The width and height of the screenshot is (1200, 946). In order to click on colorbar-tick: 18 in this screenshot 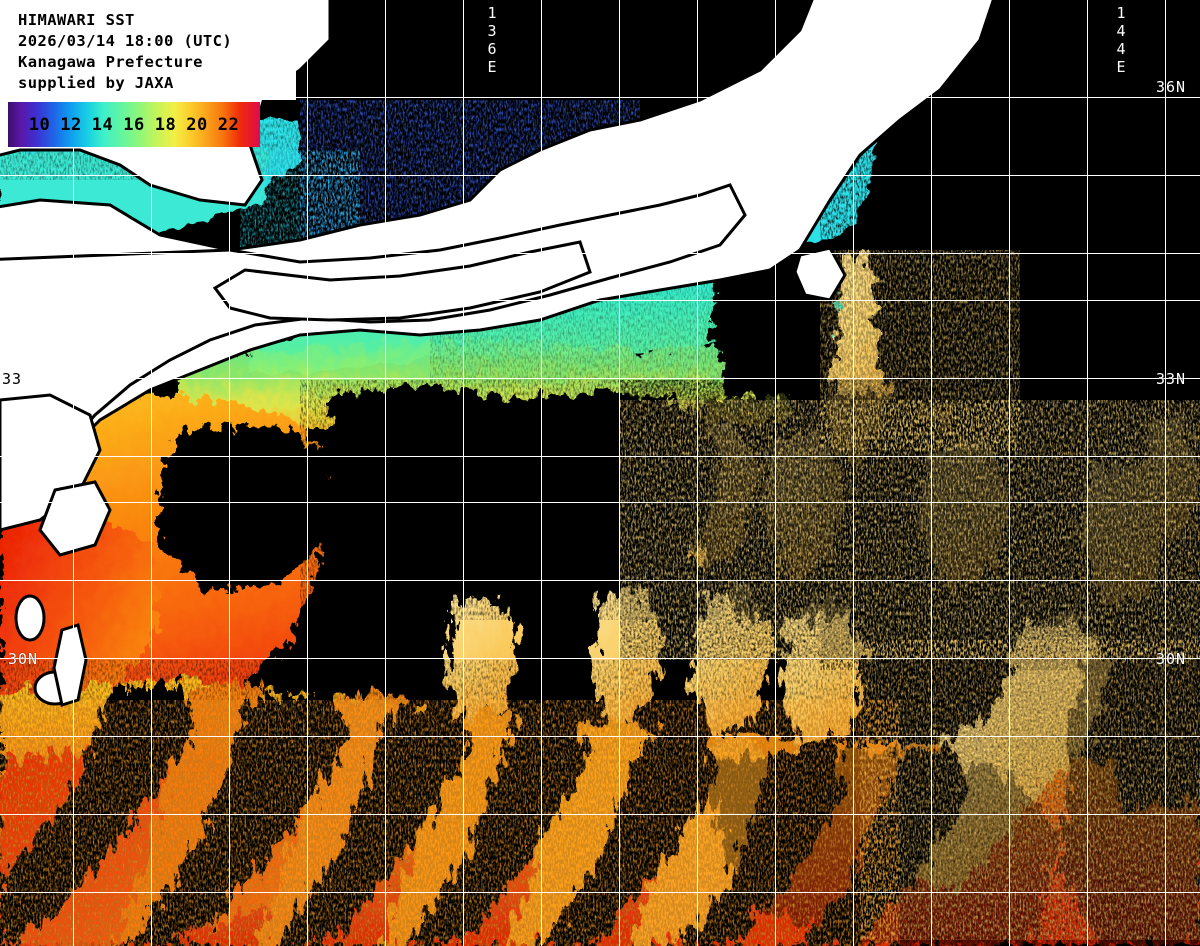, I will do `click(165, 124)`.